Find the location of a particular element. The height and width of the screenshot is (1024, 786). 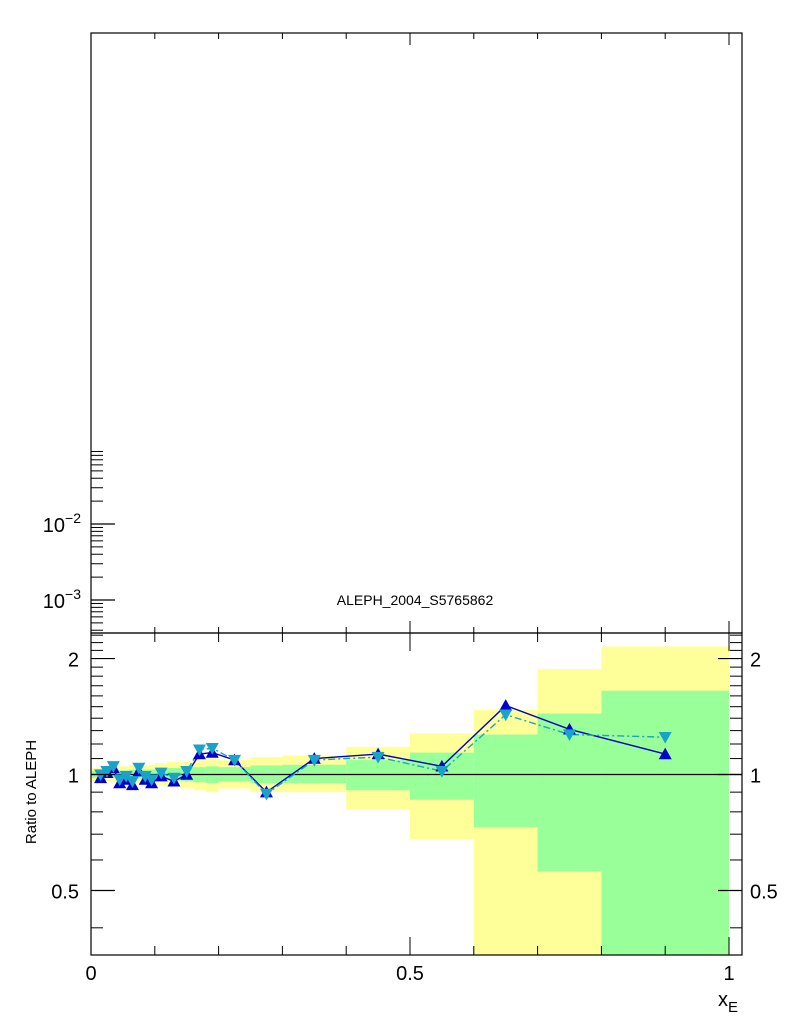

analysis-label: ALEPH_2004_S5765862 is located at coordinates (415, 600).